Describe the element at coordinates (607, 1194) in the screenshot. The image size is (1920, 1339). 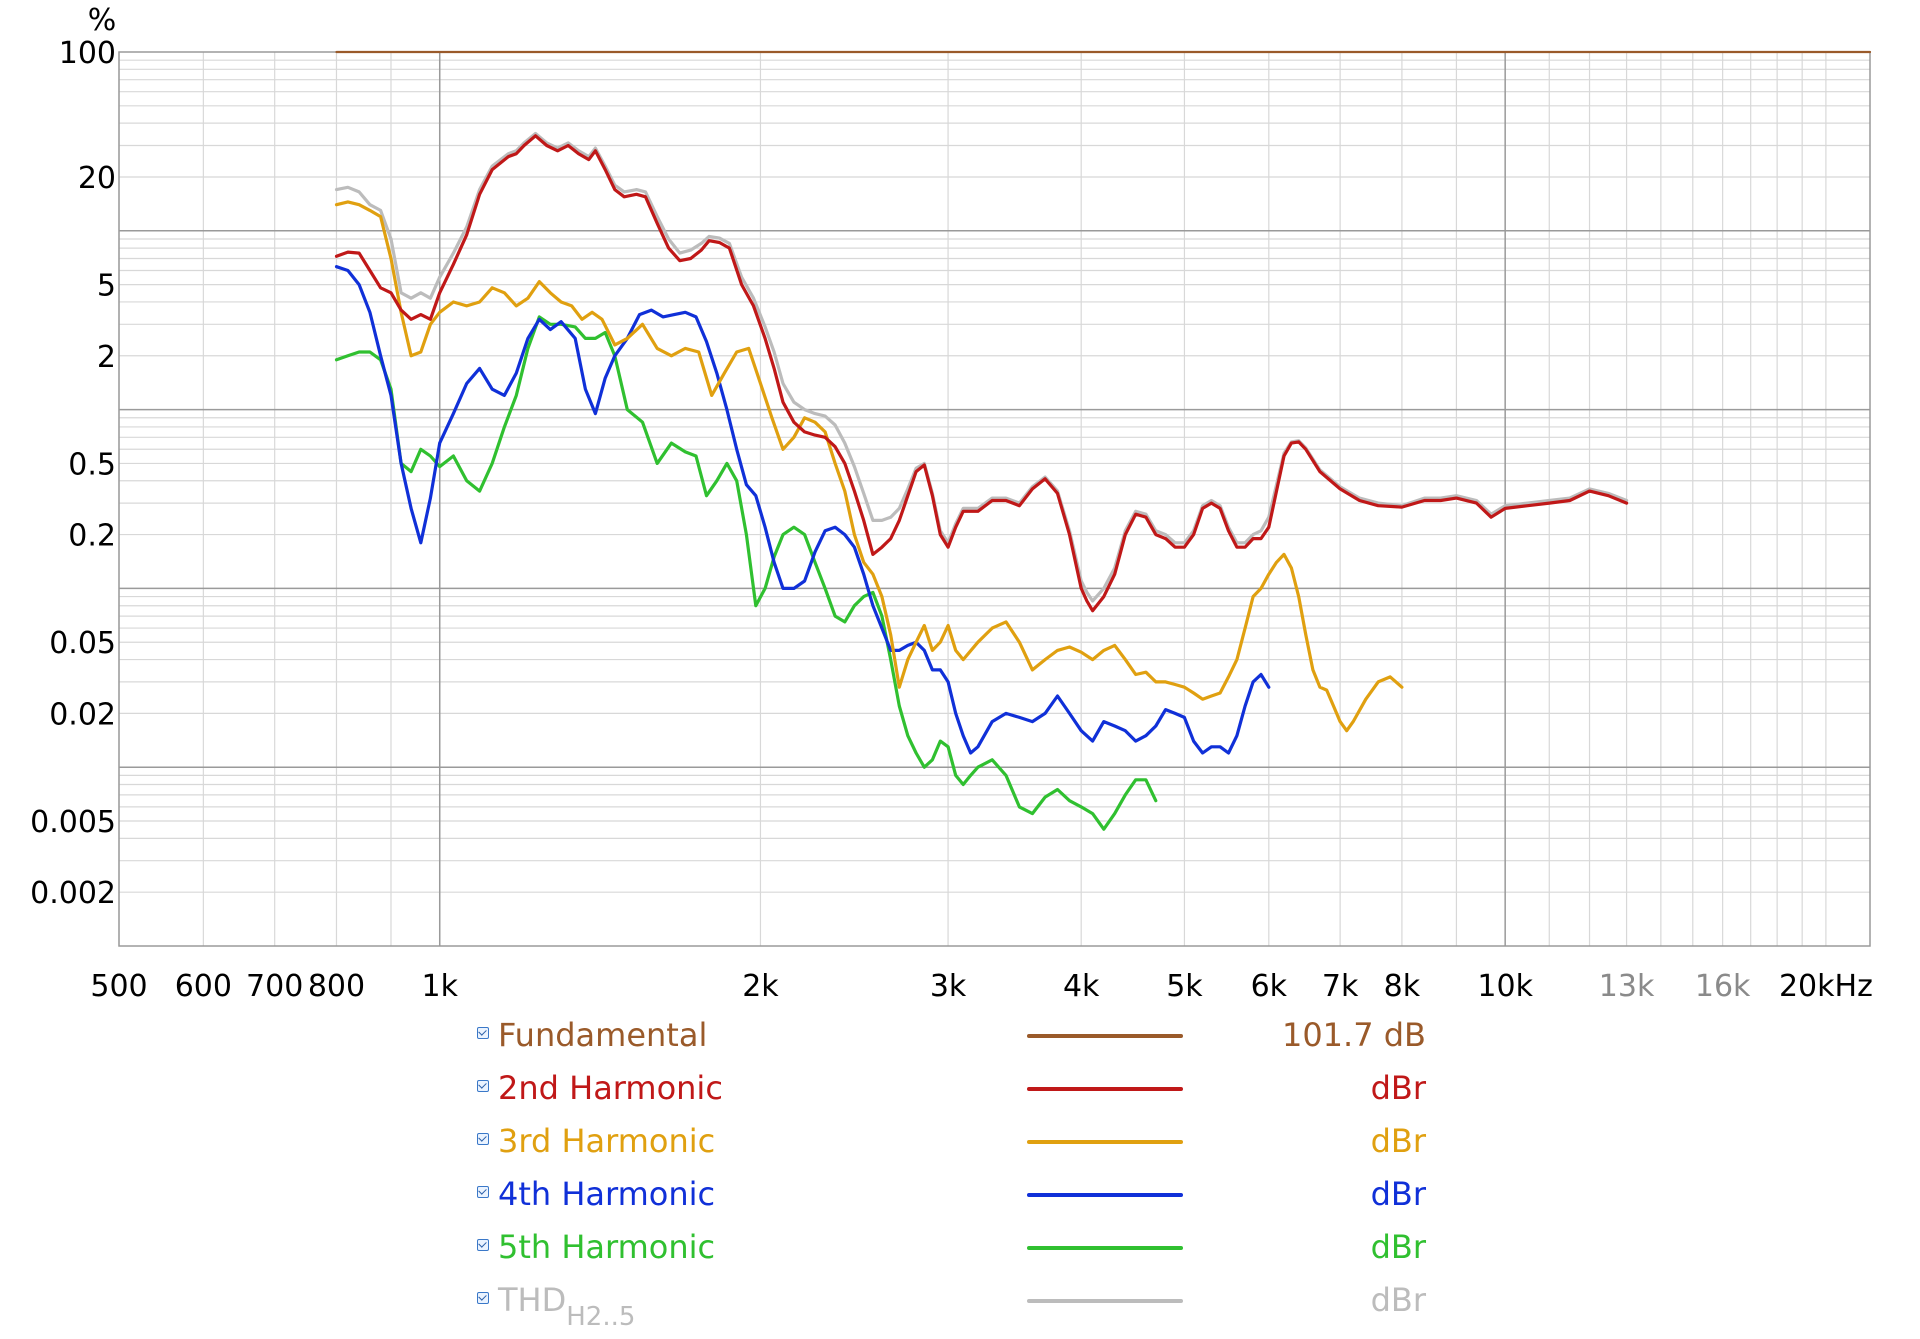
I see `legend-label: 4th Harmonic` at that location.